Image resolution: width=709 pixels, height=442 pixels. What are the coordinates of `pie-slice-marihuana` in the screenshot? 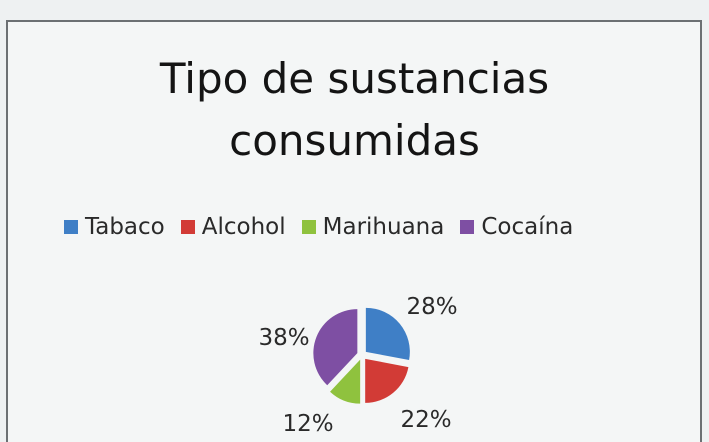 It's located at (345, 381).